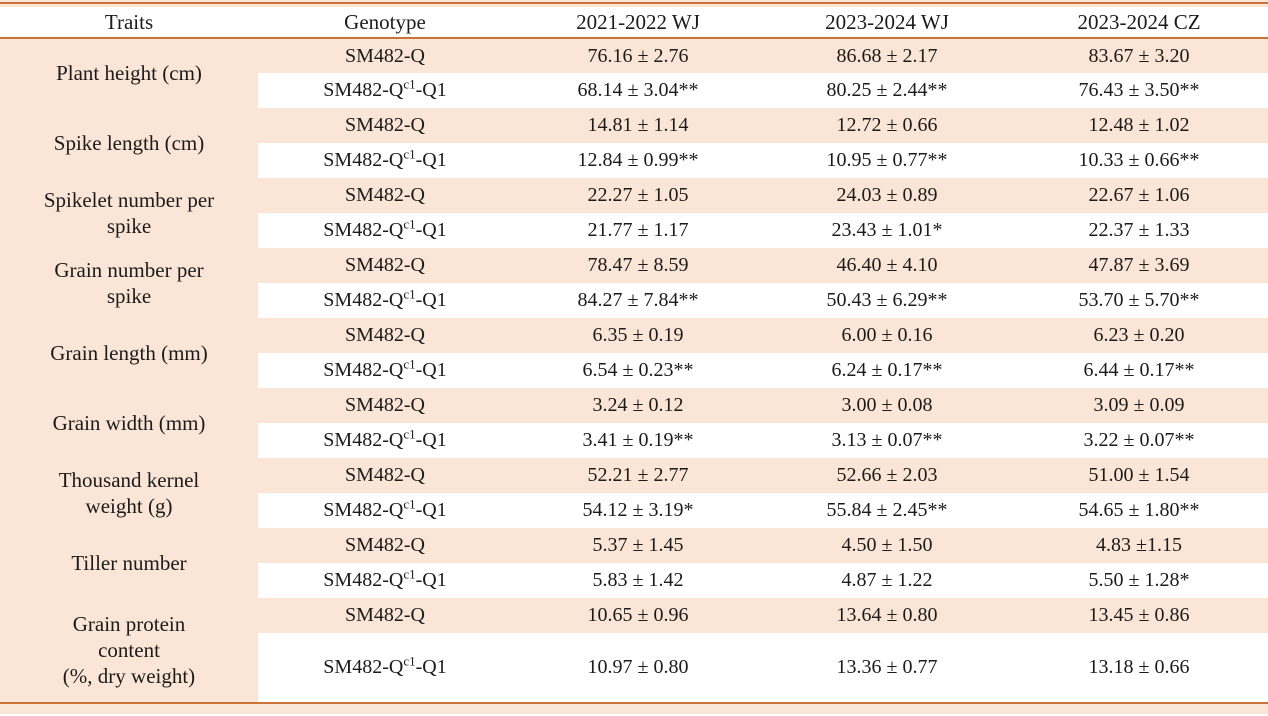 The width and height of the screenshot is (1268, 716). Describe the element at coordinates (887, 545) in the screenshot. I see `value-cell: 4.50 ± 1.50` at that location.